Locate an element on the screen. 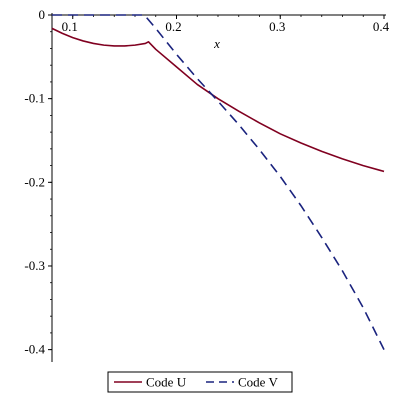 Image resolution: width=400 pixels, height=400 pixels. x-axis-title: x is located at coordinates (216, 43).